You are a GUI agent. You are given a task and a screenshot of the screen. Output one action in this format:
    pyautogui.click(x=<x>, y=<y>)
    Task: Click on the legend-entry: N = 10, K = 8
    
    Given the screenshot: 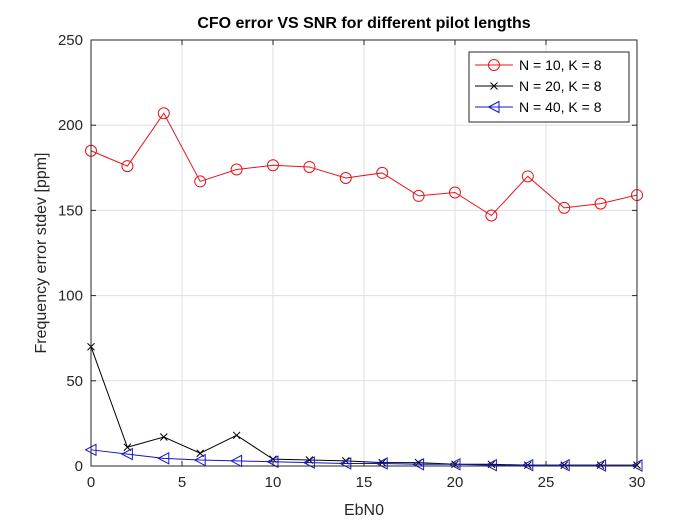 What is the action you would take?
    pyautogui.click(x=538, y=65)
    